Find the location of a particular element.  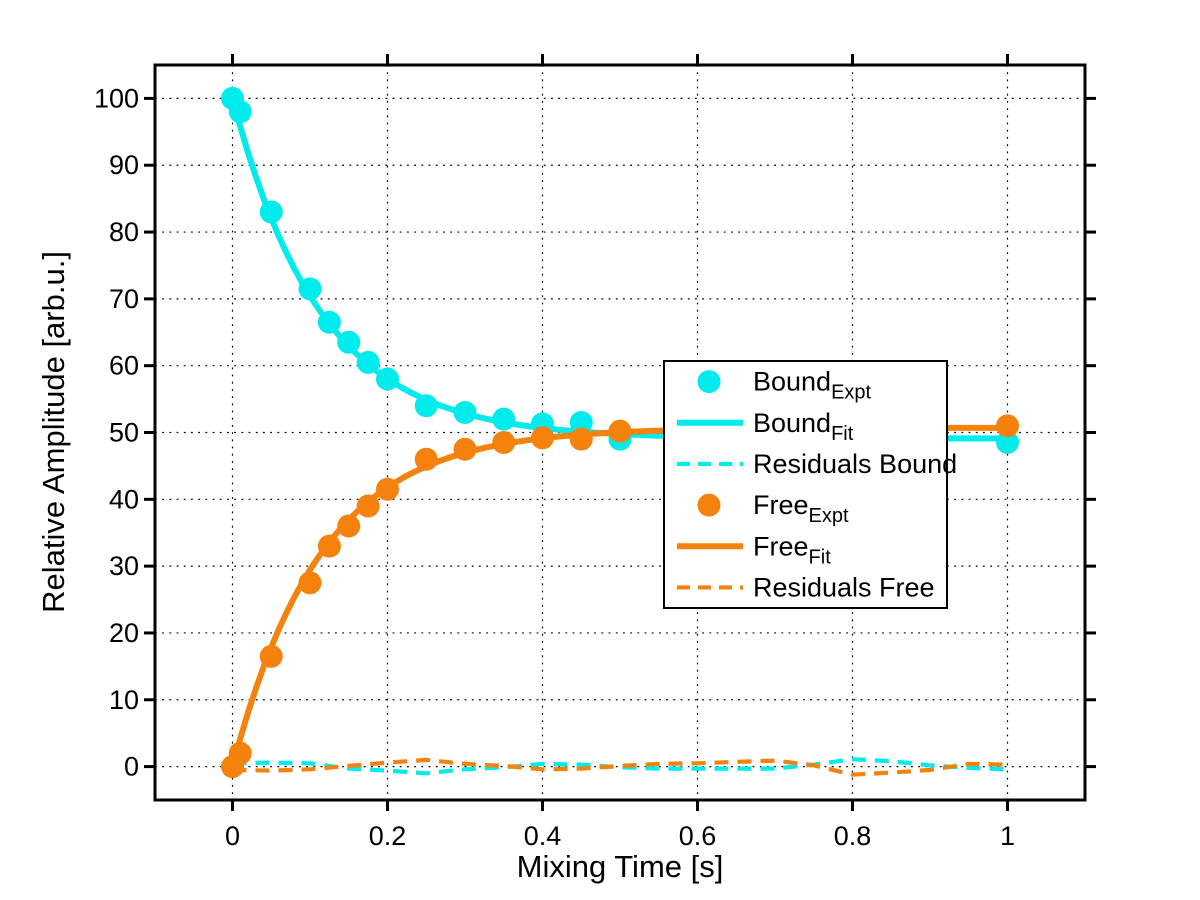

legend-label: Residuals Free is located at coordinates (844, 587).